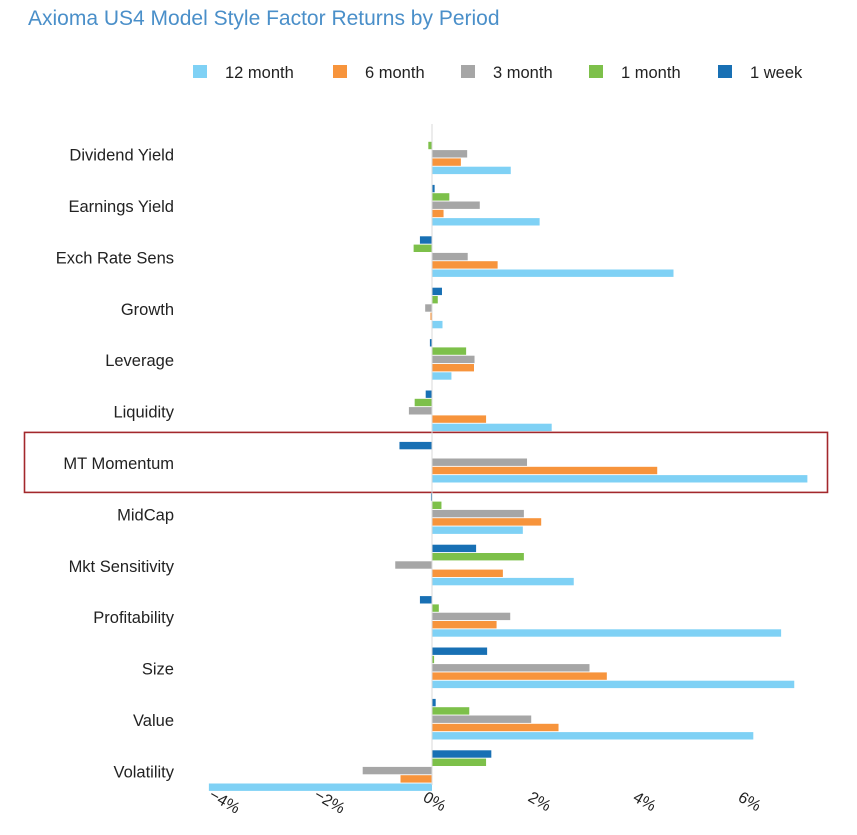 The height and width of the screenshot is (835, 857). I want to click on bar-leverage-3-month, so click(453, 359).